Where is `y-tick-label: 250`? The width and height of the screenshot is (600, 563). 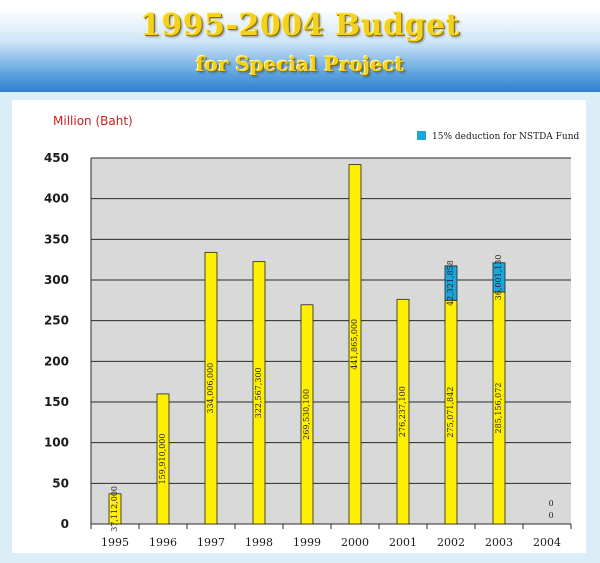 y-tick-label: 250 is located at coordinates (56, 321).